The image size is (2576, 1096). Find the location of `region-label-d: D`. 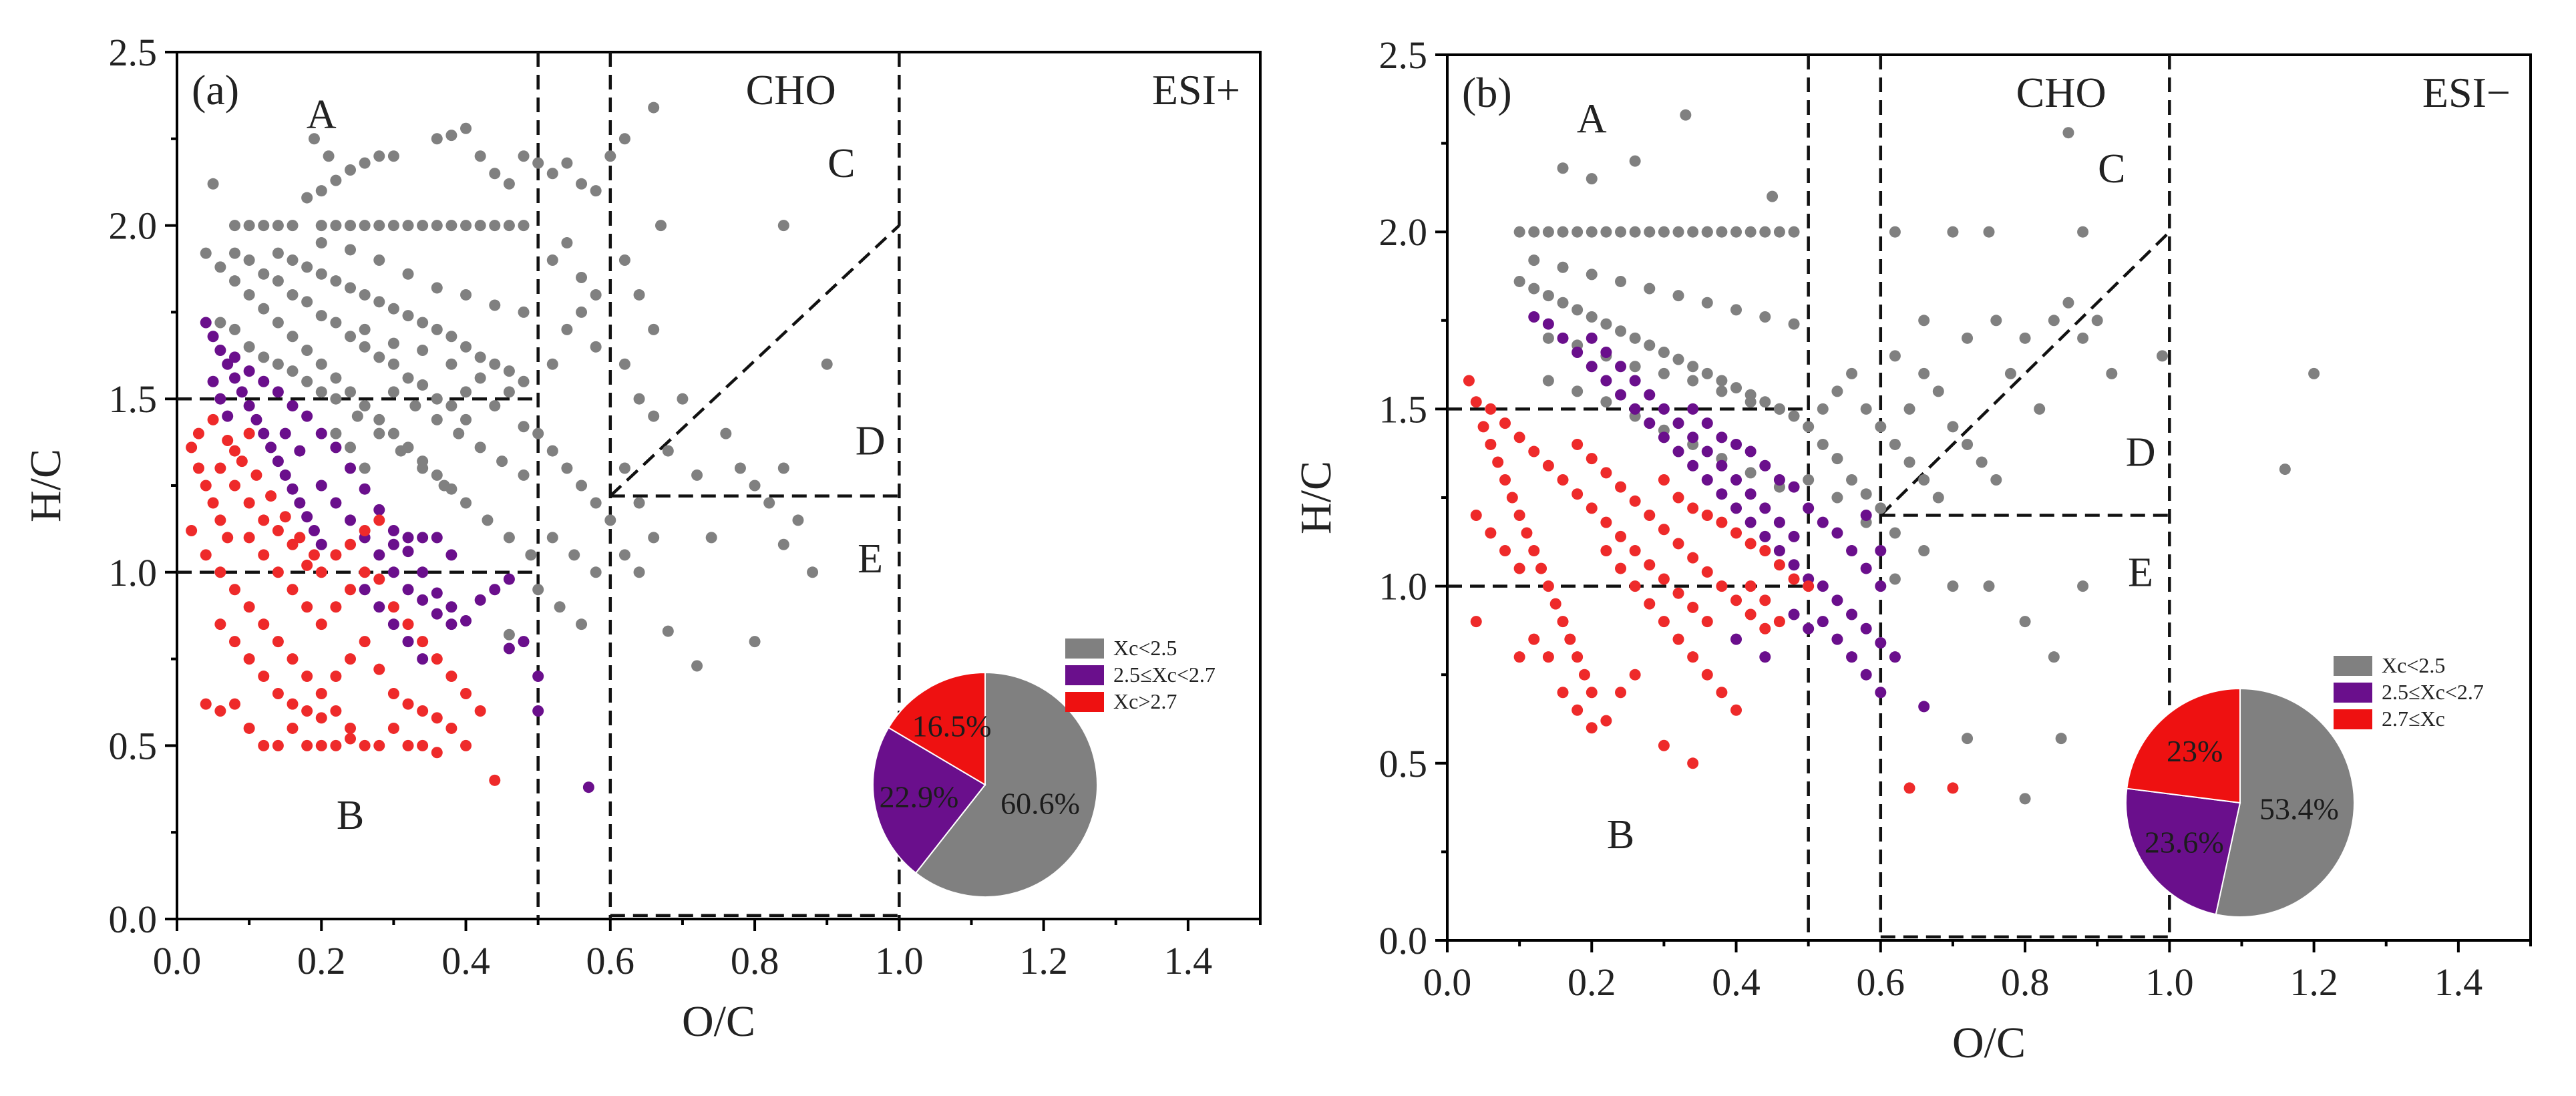

region-label-d: D is located at coordinates (871, 441).